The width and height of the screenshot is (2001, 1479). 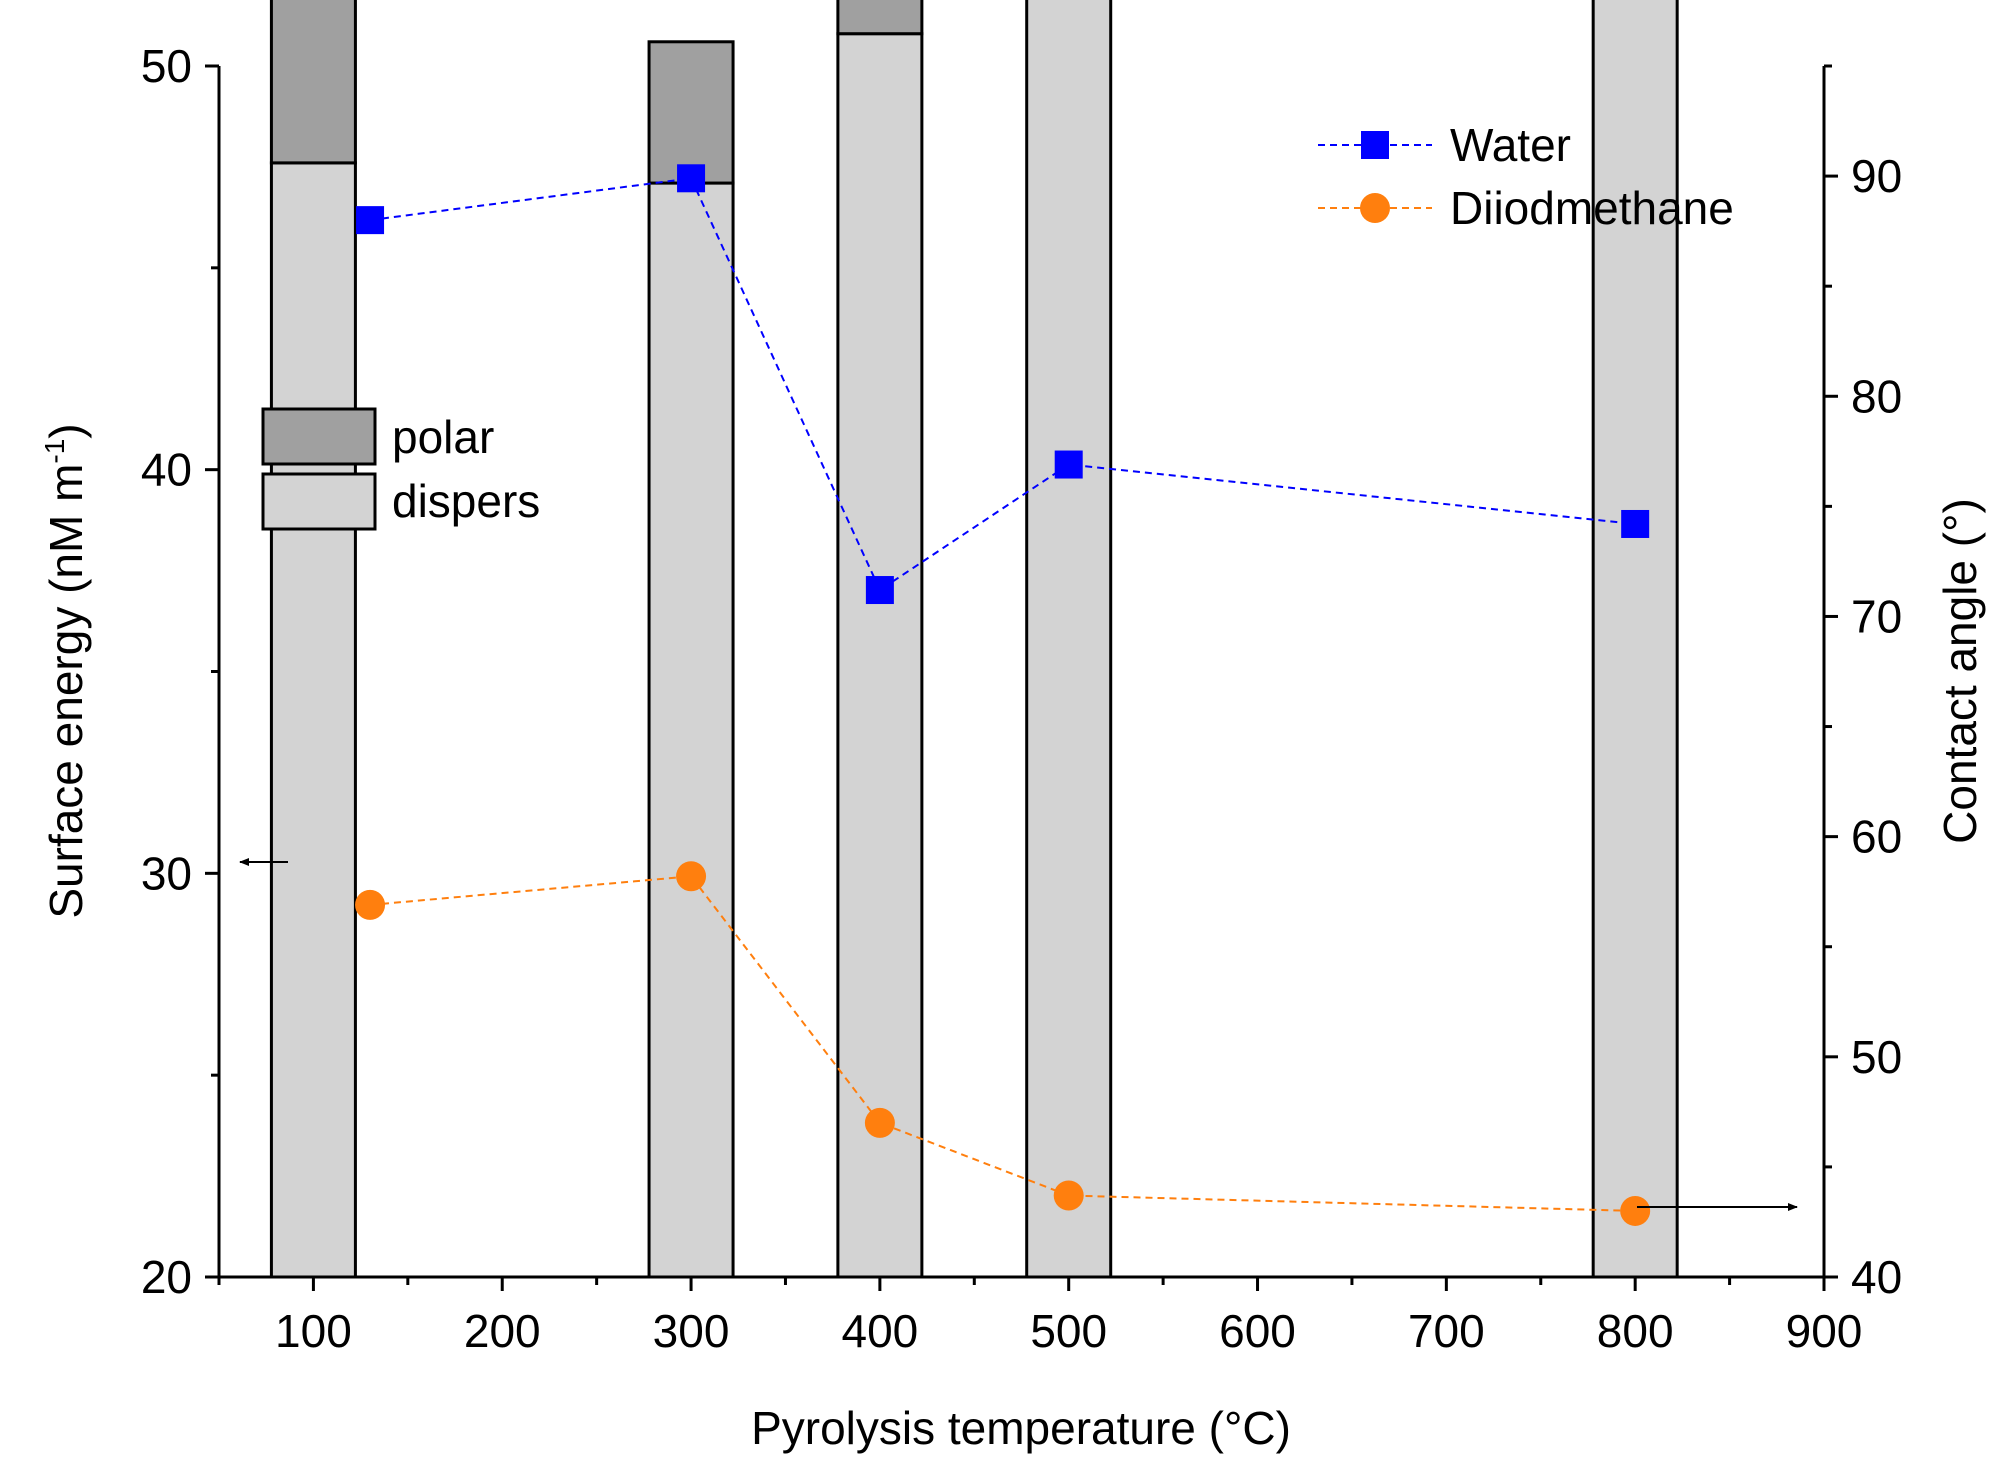 What do you see at coordinates (1876, 1277) in the screenshot?
I see `y-right-tick-label-40: 40` at bounding box center [1876, 1277].